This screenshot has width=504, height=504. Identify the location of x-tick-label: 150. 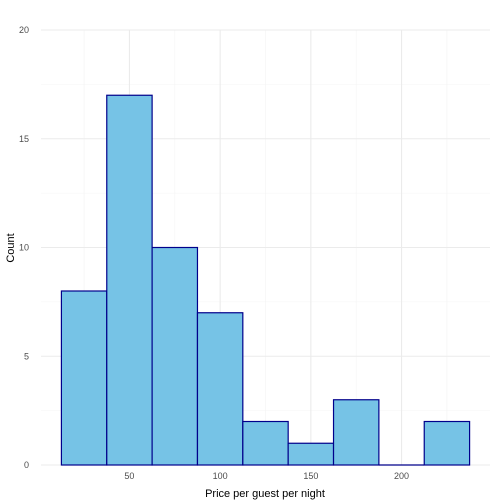
(310, 476).